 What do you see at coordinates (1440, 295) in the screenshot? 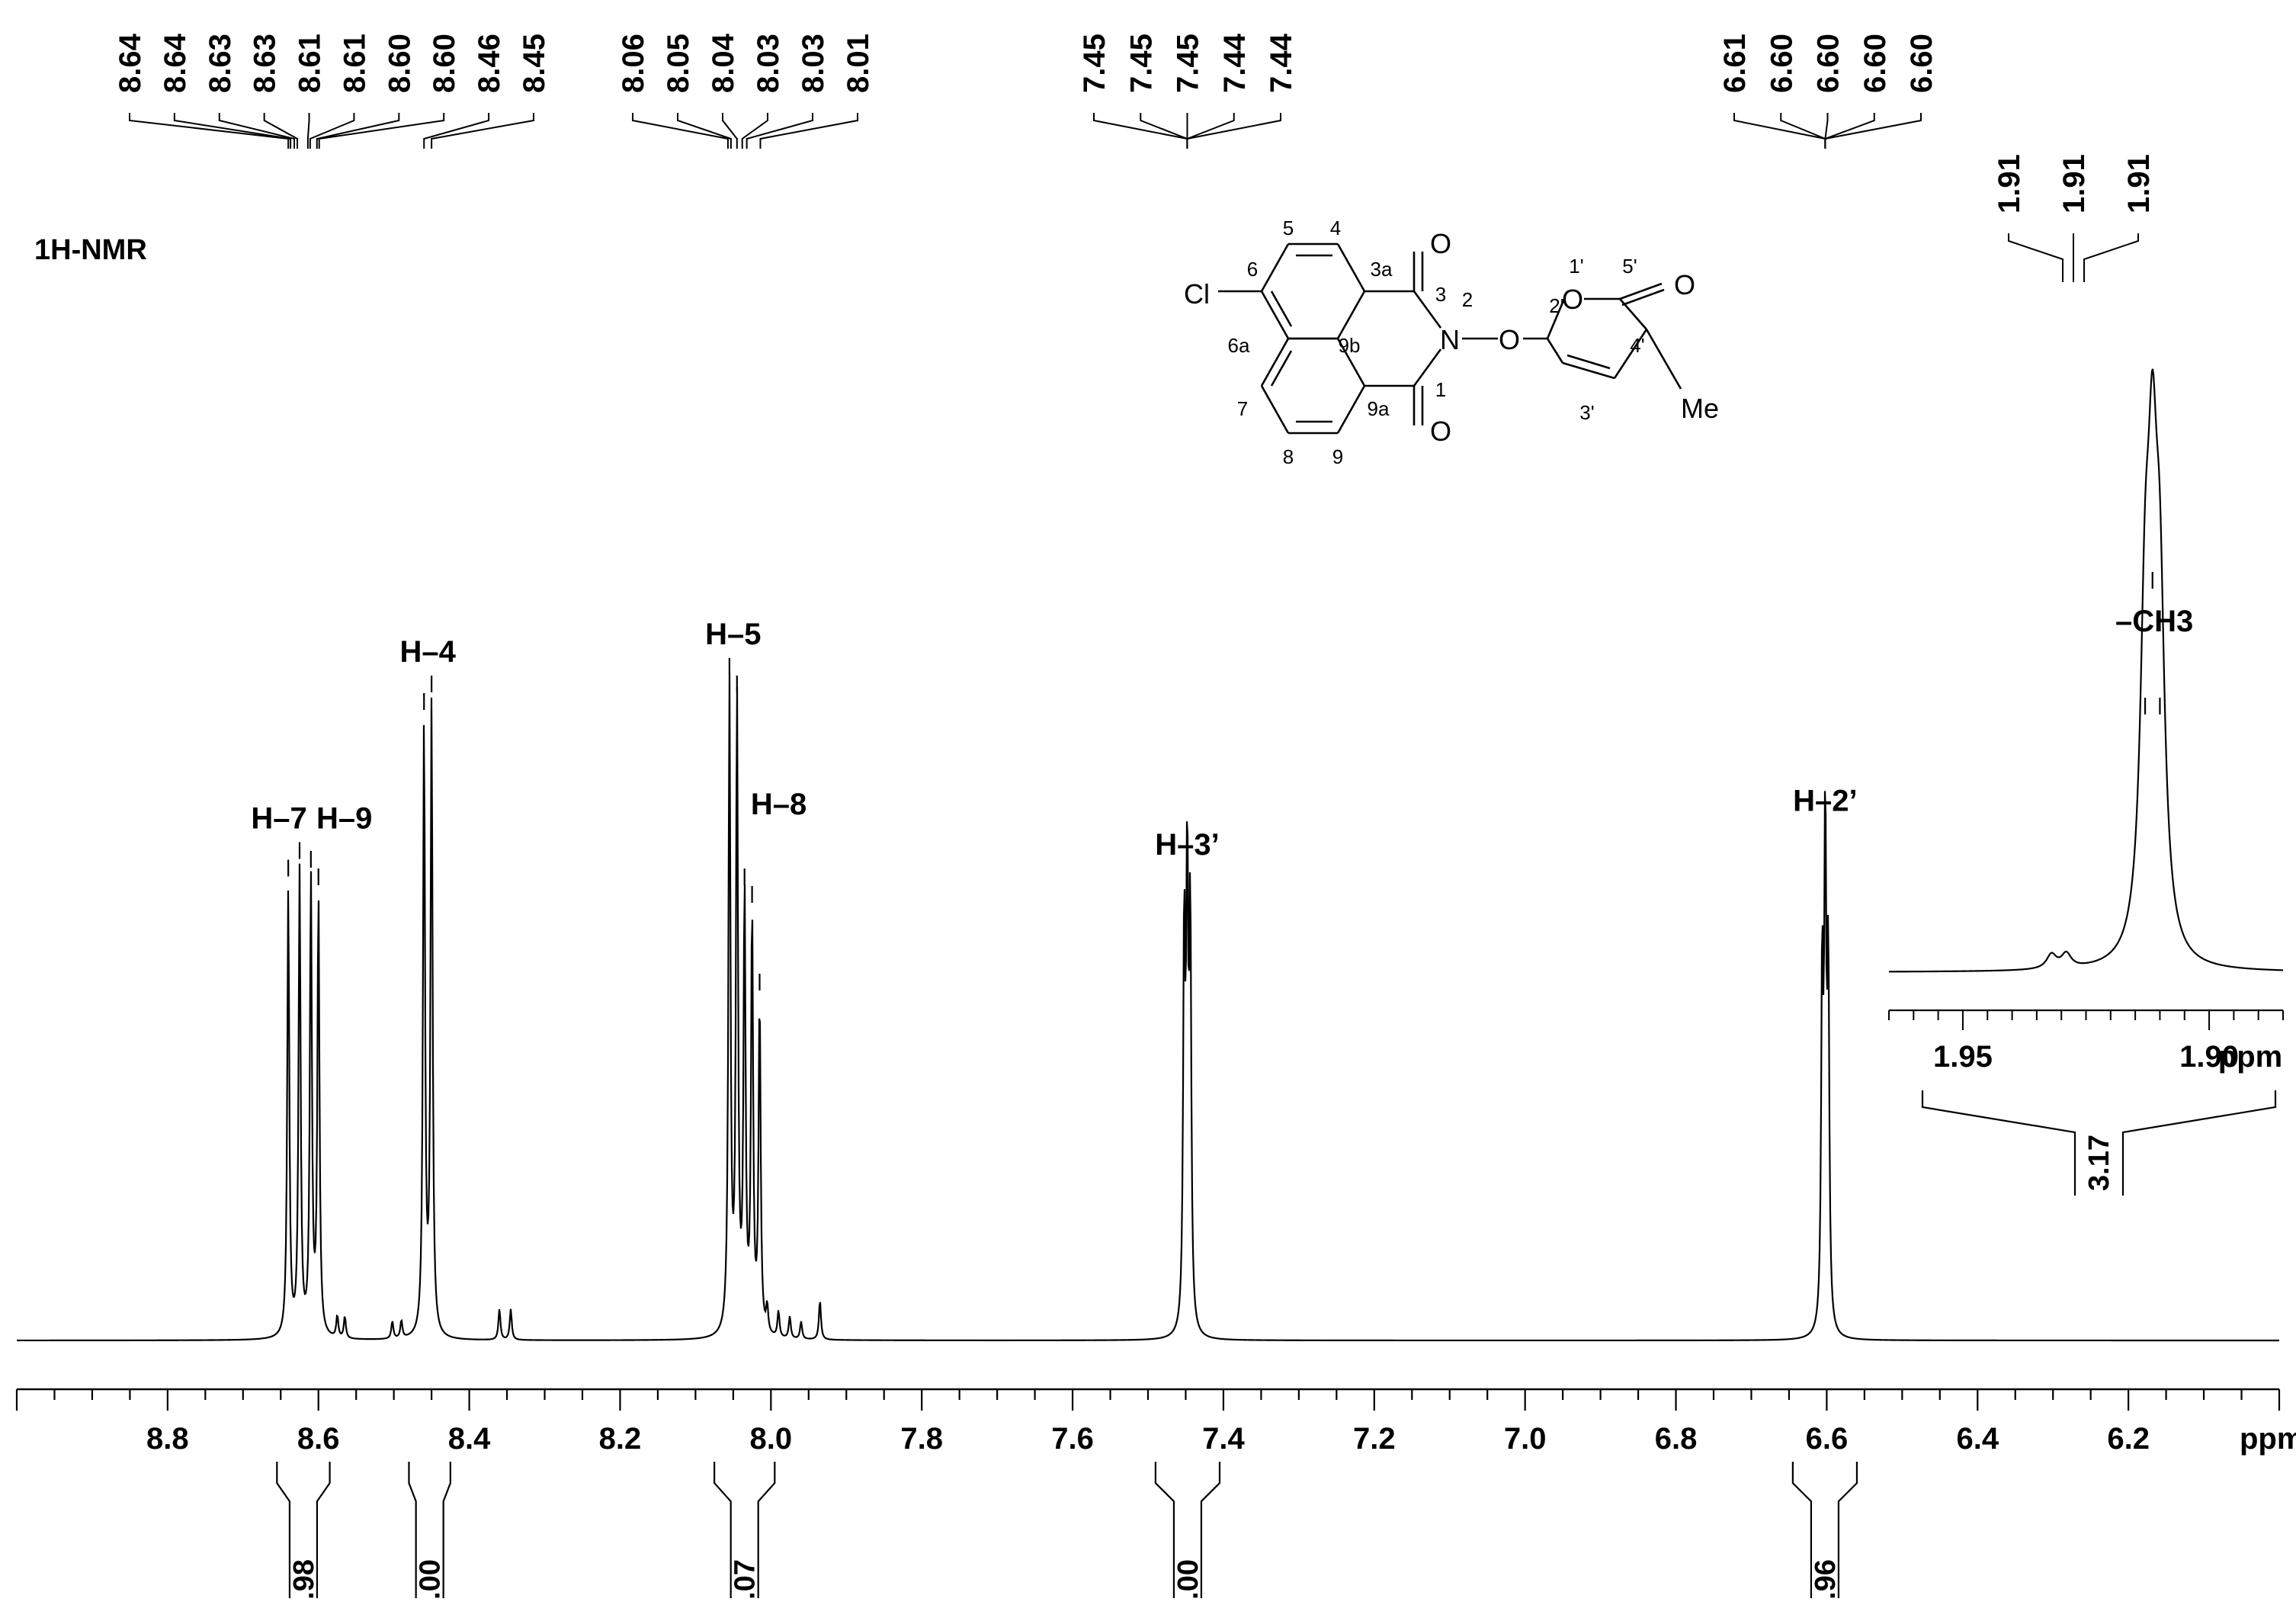
I see `atom-number: 3` at bounding box center [1440, 295].